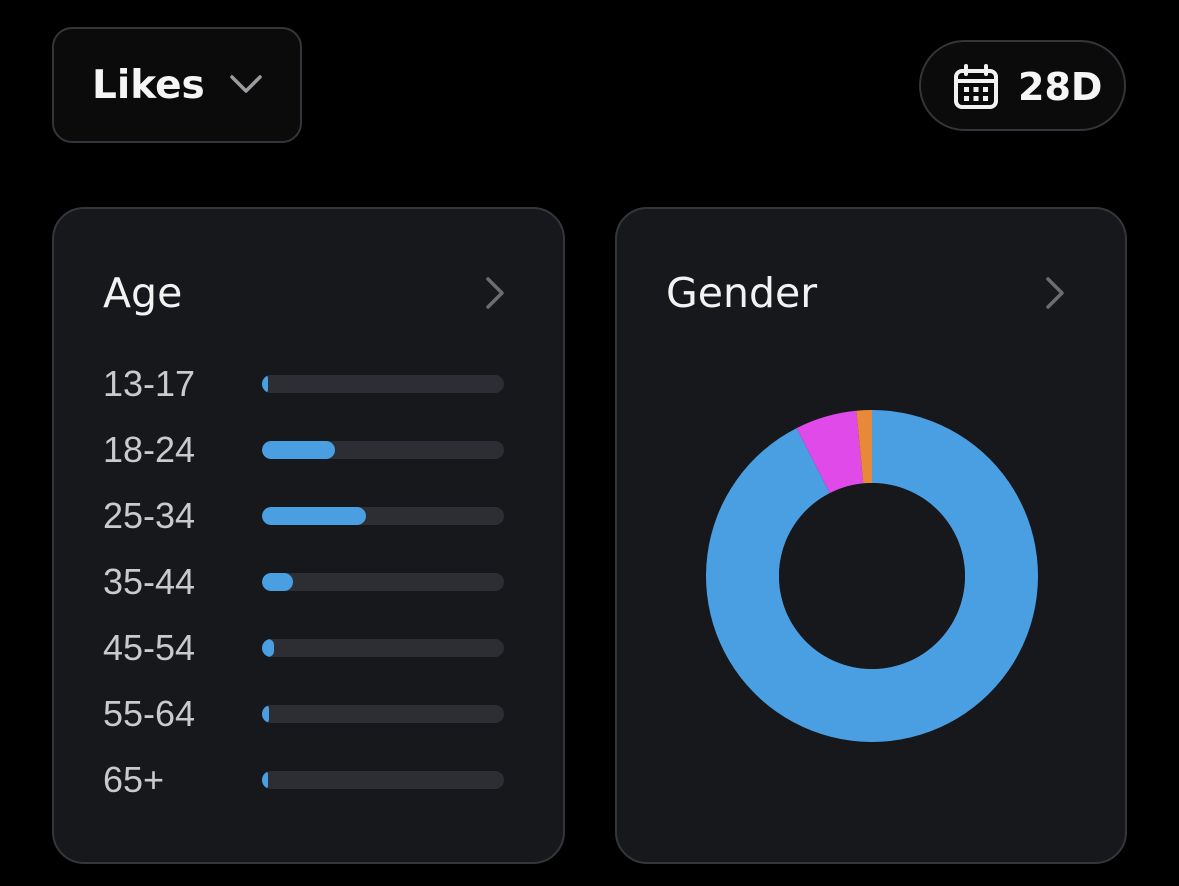 The height and width of the screenshot is (886, 1179). What do you see at coordinates (143, 293) in the screenshot?
I see `age-card-title: Age` at bounding box center [143, 293].